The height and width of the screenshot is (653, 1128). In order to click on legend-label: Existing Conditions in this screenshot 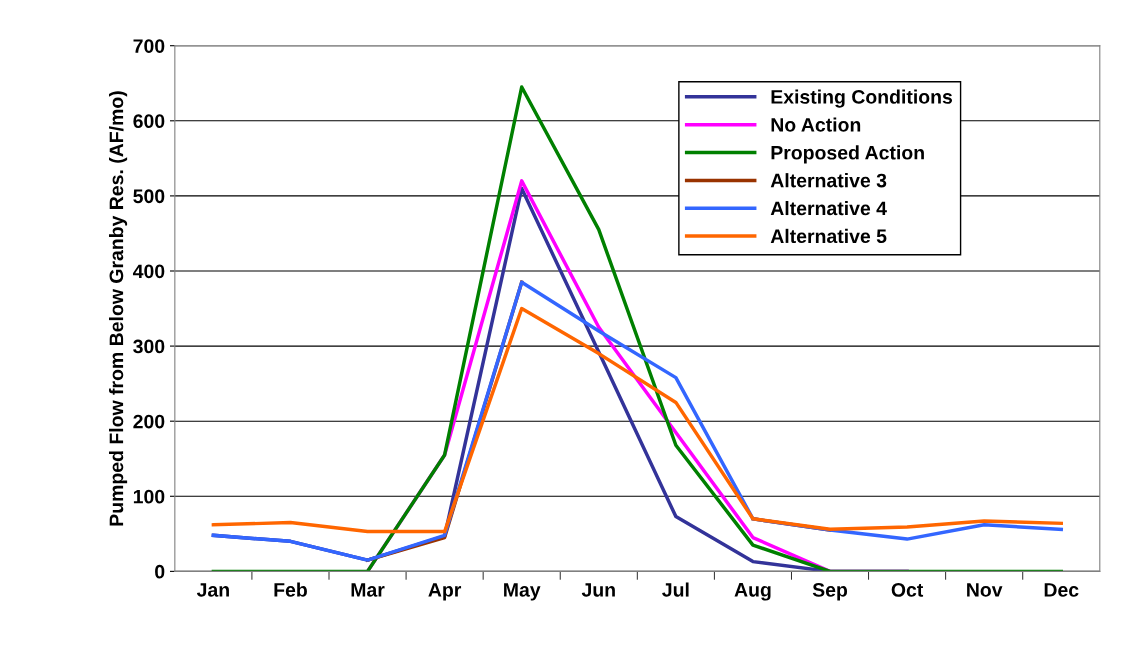, I will do `click(862, 98)`.